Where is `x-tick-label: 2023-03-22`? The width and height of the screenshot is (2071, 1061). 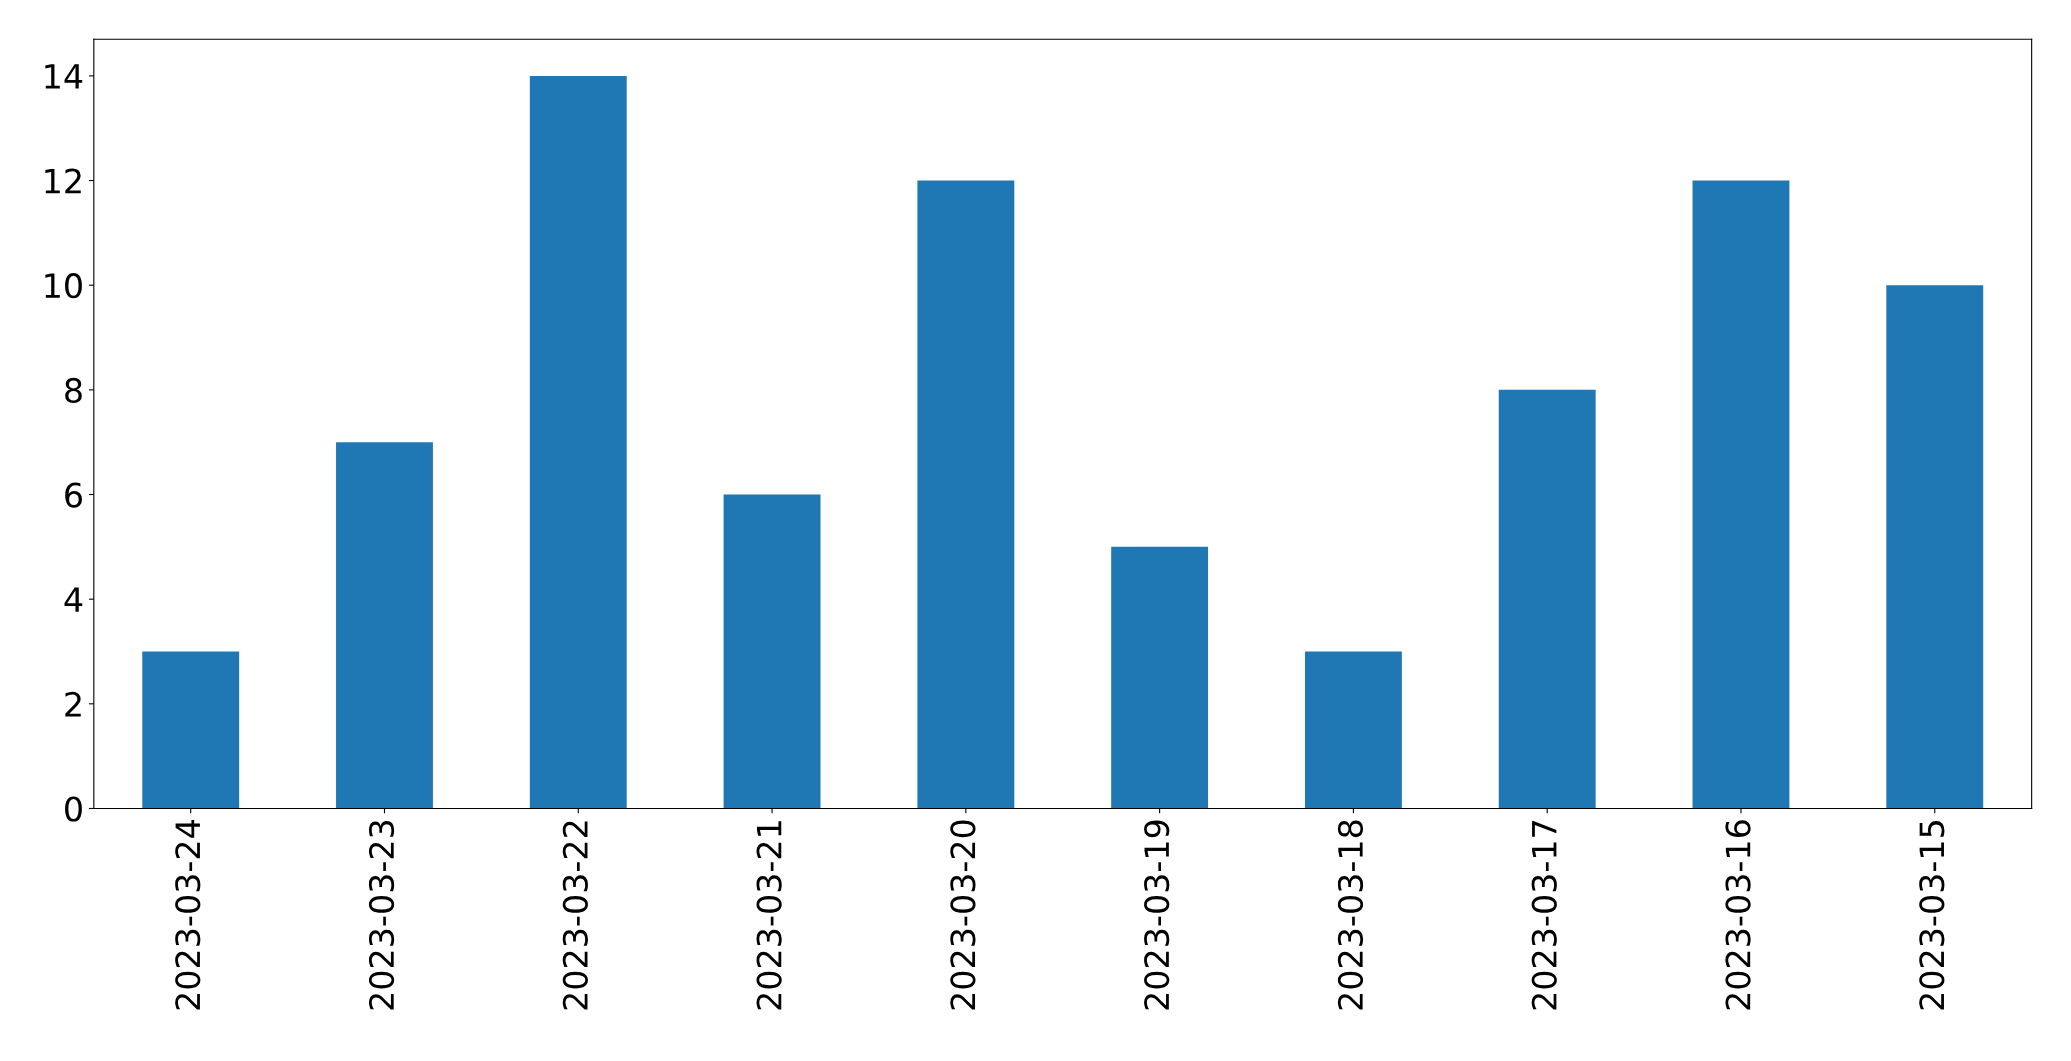 x-tick-label: 2023-03-22 is located at coordinates (575, 915).